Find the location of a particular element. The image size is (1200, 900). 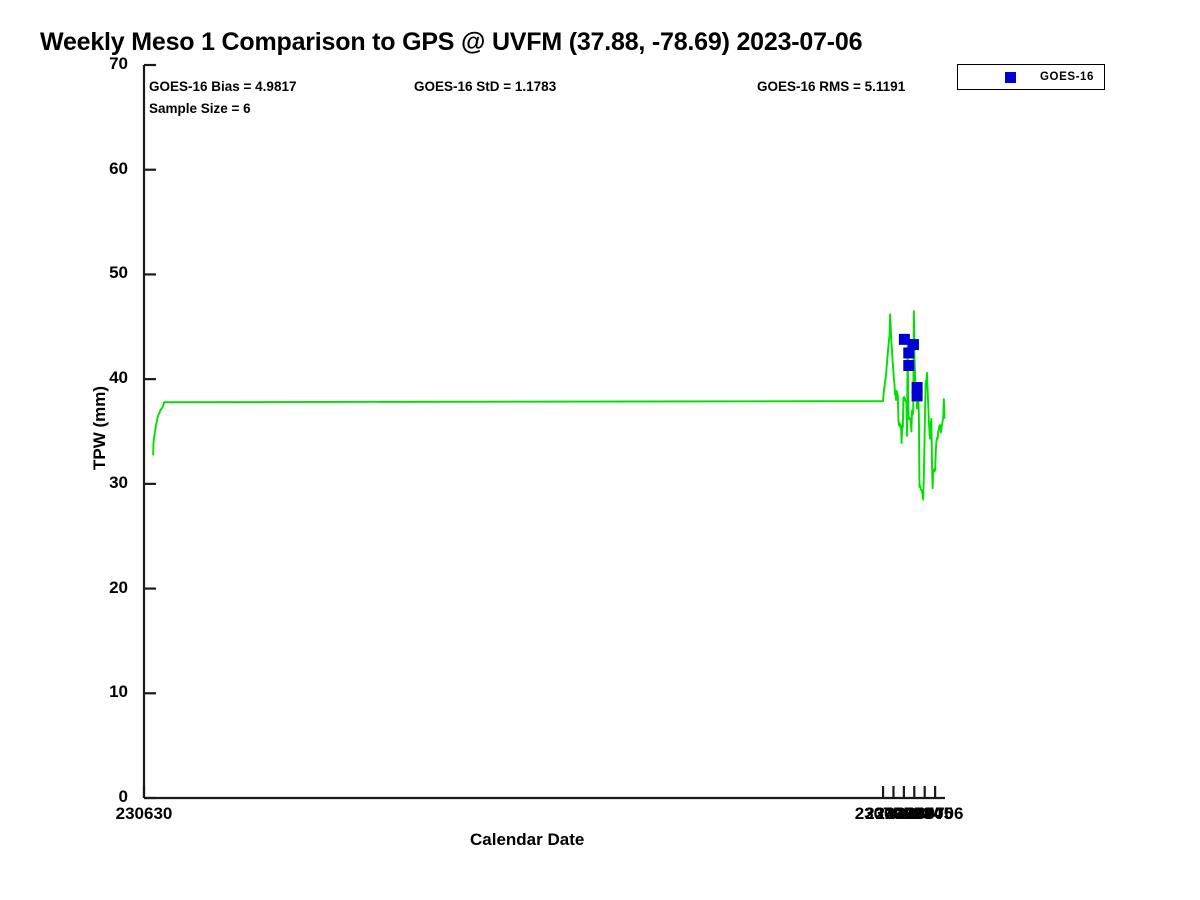

legend-label: GOES-16 is located at coordinates (1067, 77).